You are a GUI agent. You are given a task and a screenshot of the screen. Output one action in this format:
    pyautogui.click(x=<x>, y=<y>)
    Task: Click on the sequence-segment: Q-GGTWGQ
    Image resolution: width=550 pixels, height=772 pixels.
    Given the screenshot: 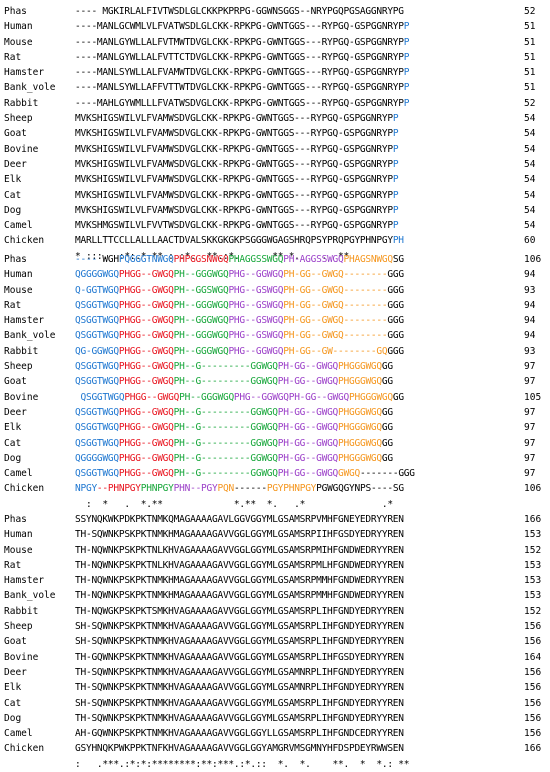 What is the action you would take?
    pyautogui.click(x=97, y=290)
    